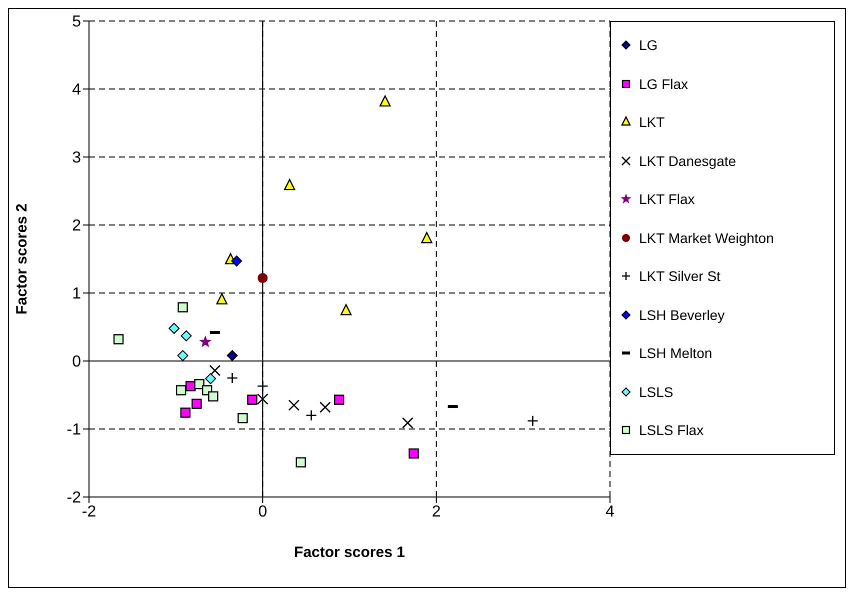 The image size is (854, 596). Describe the element at coordinates (656, 392) in the screenshot. I see `legend-label: LSLS` at that location.